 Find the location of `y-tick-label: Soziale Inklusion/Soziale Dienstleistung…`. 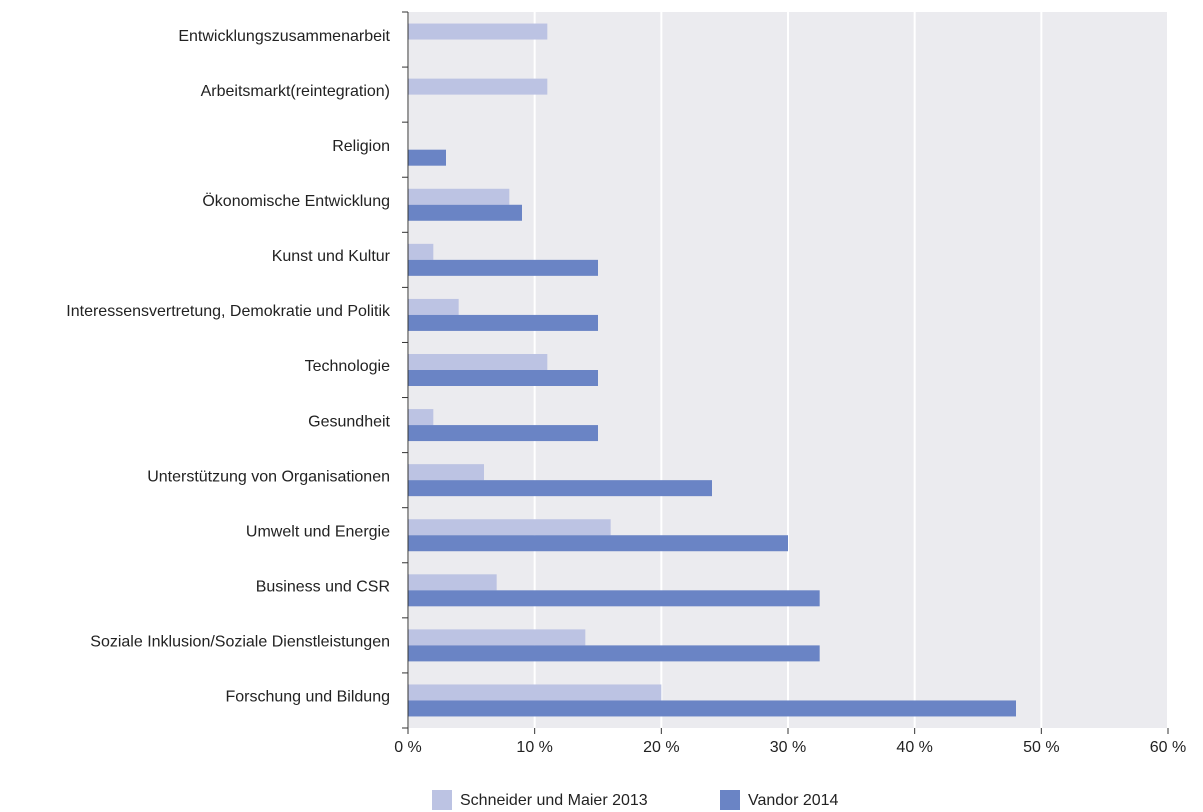

y-tick-label: Soziale Inklusion/Soziale Dienstleistung… is located at coordinates (240, 642).